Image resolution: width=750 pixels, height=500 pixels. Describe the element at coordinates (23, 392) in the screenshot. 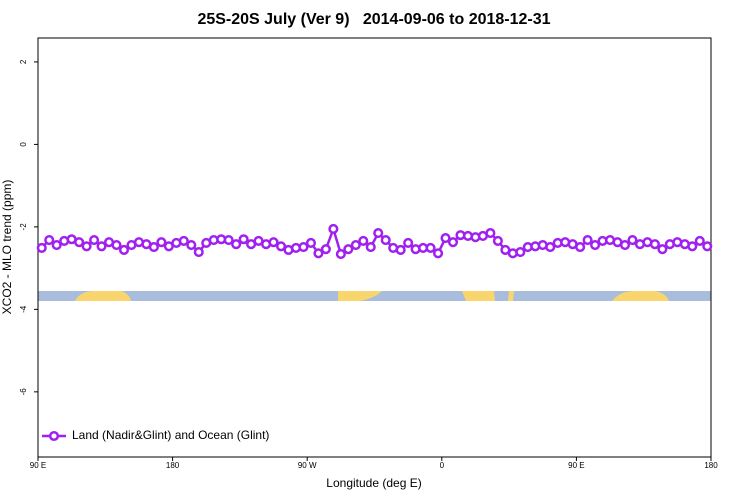

I see `y-tick-label: -6` at that location.